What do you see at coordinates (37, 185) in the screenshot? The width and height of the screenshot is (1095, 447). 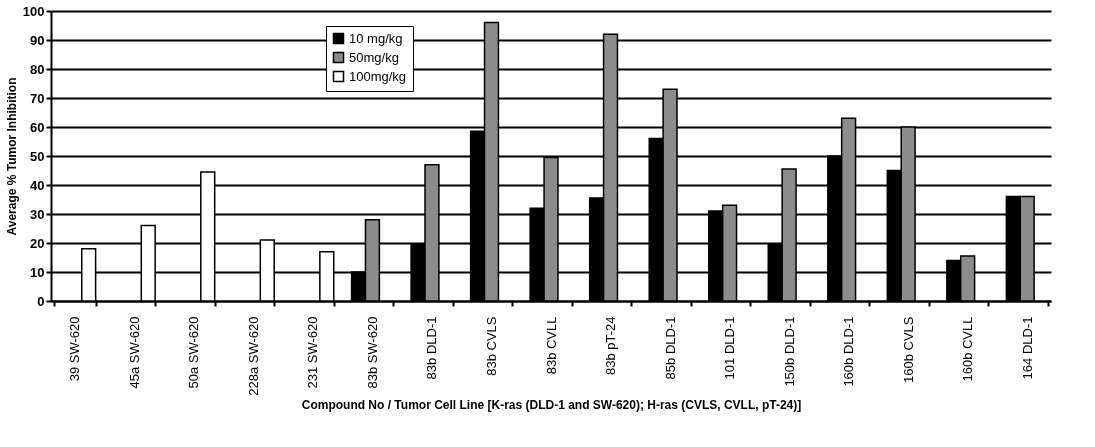 I see `y-tick-label: 40` at bounding box center [37, 185].